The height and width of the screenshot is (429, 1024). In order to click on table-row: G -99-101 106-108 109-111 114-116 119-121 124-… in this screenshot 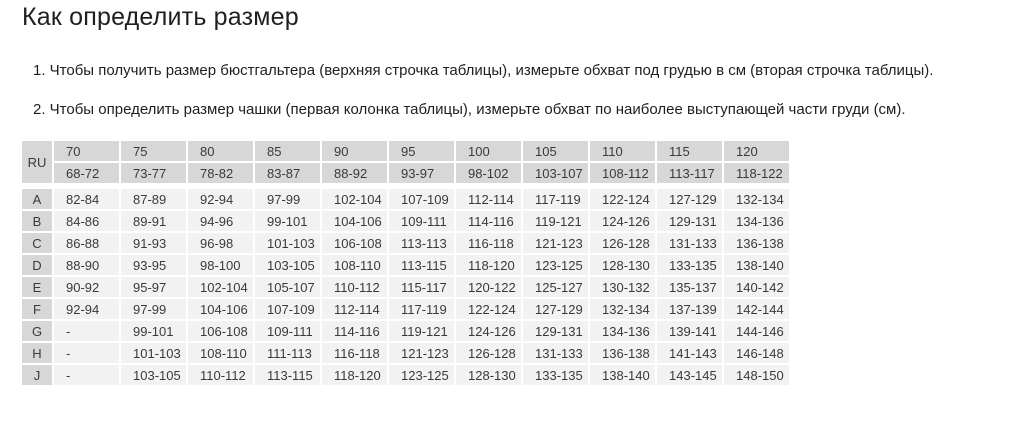, I will do `click(405, 331)`.